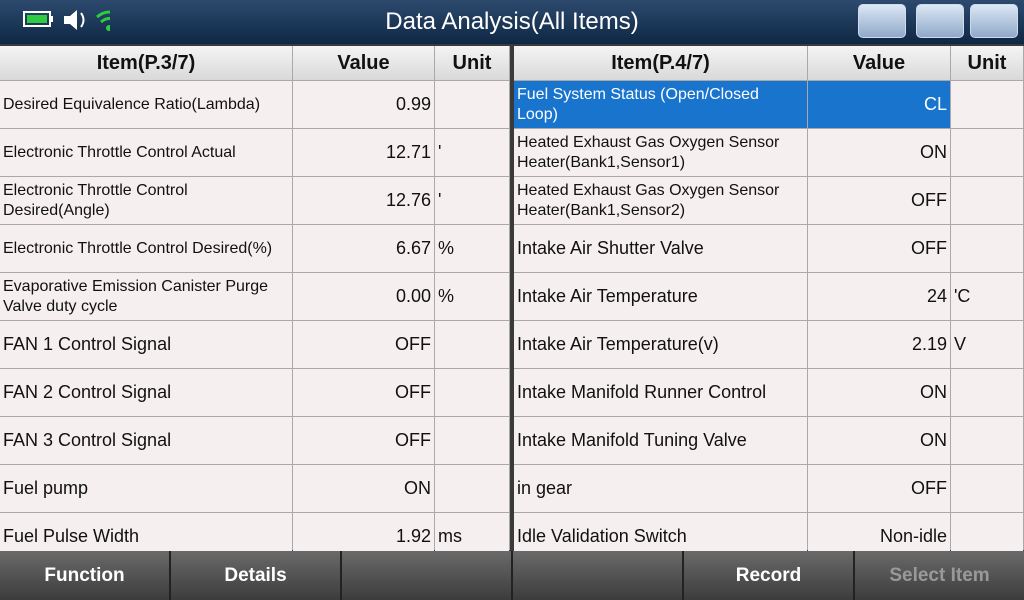  I want to click on value-cell: 12.71, so click(363, 152).